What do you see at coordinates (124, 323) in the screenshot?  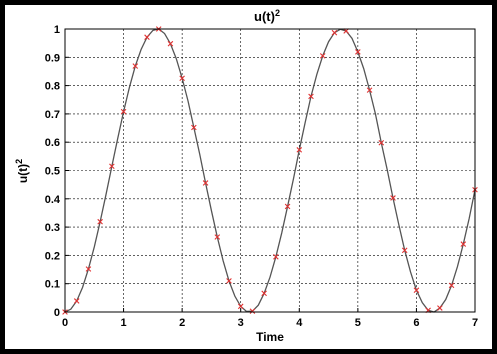 I see `x-tick-label: 1` at bounding box center [124, 323].